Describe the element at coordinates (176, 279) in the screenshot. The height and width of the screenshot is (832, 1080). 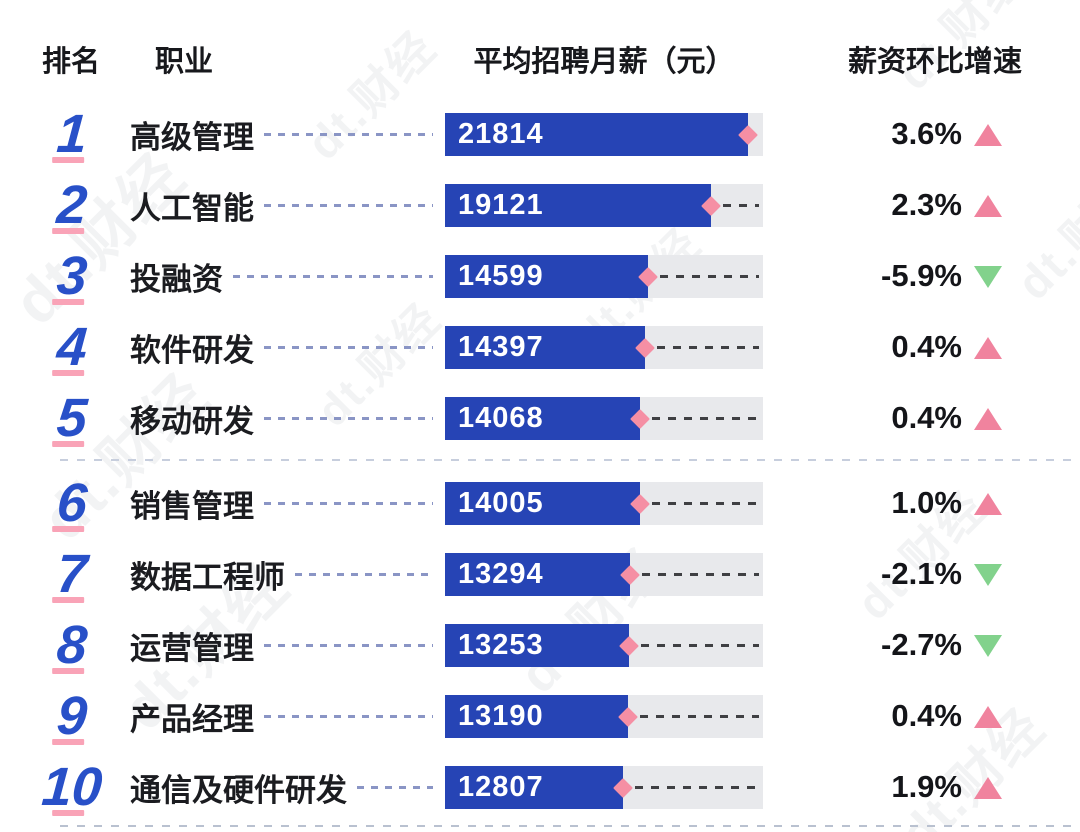
I see `occupation-label: 投融资` at that location.